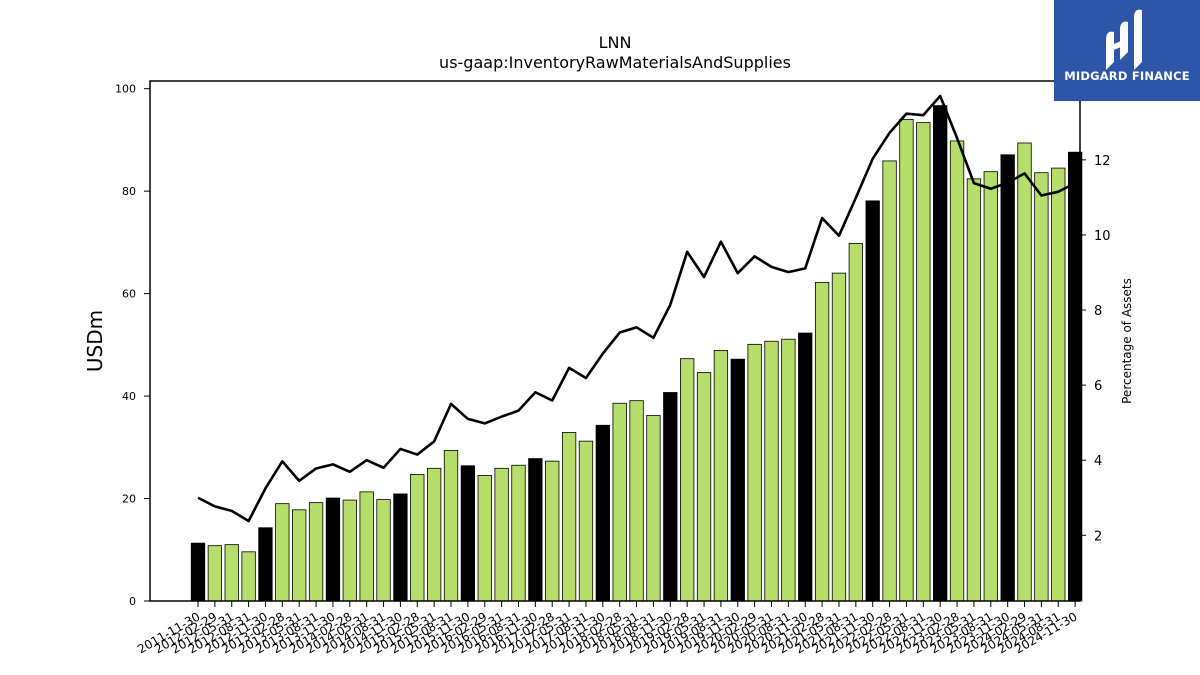 The image size is (1200, 675). Describe the element at coordinates (129, 191) in the screenshot. I see `y-tick-label: 80` at that location.